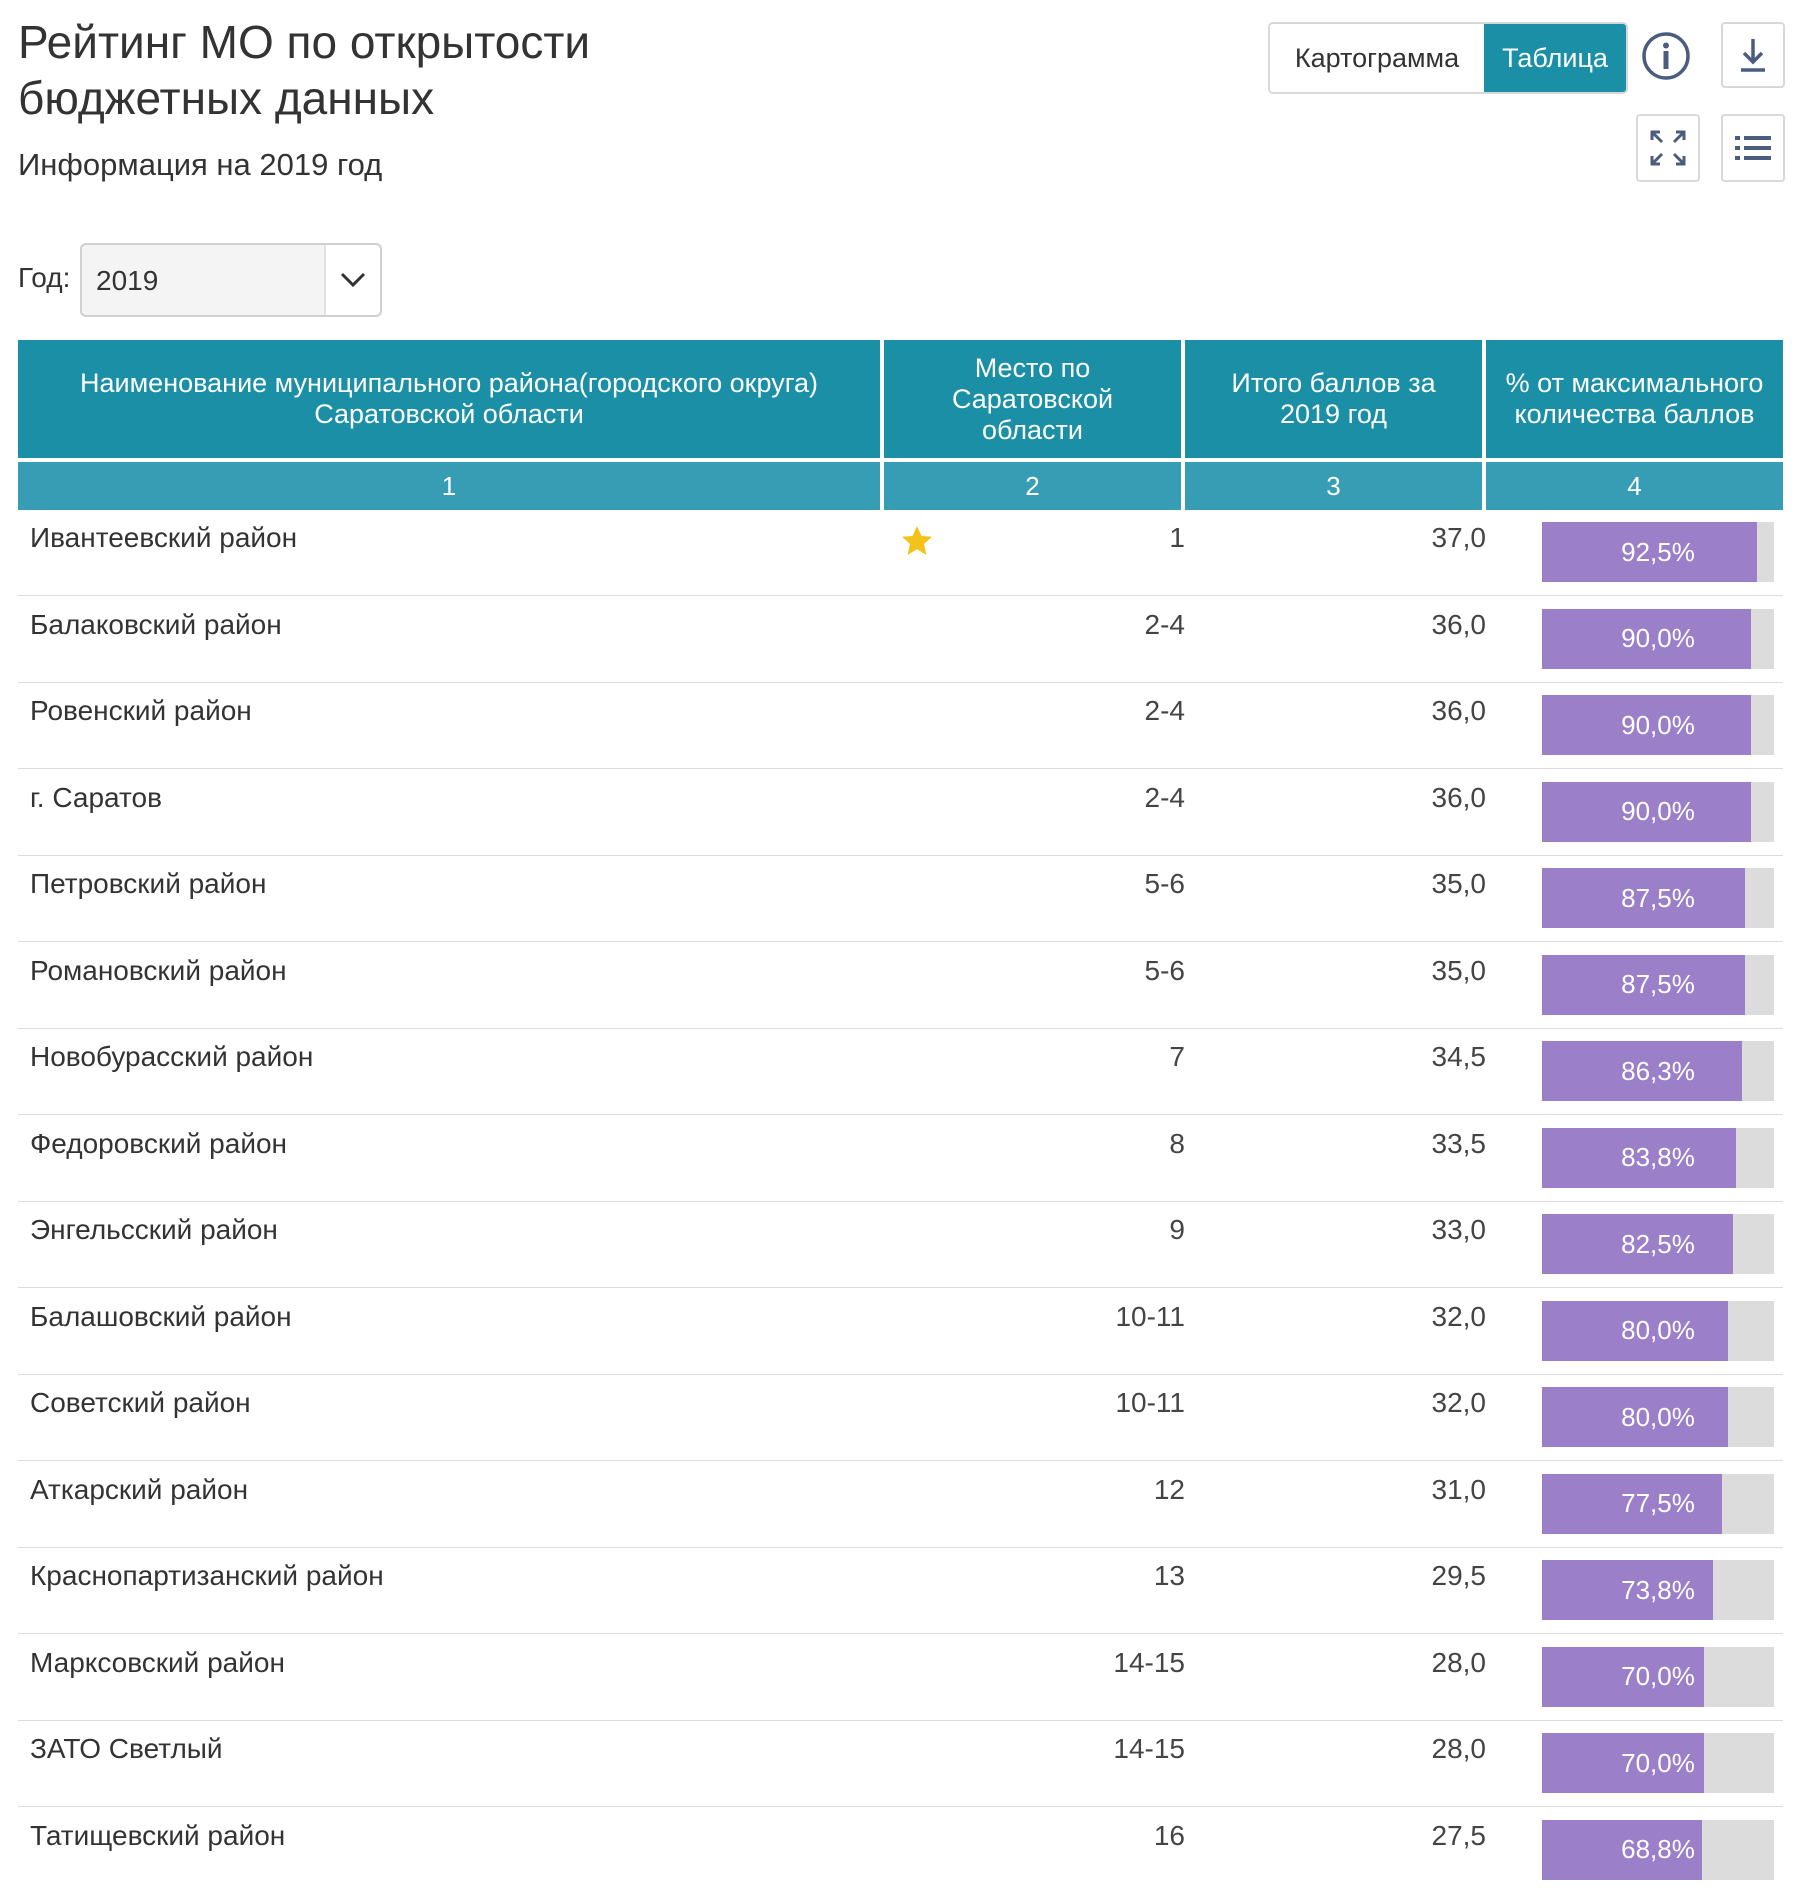 This screenshot has height=1894, width=1798. What do you see at coordinates (900, 1505) in the screenshot?
I see `table-row: Аткарский район 12 31,0 77,5%` at bounding box center [900, 1505].